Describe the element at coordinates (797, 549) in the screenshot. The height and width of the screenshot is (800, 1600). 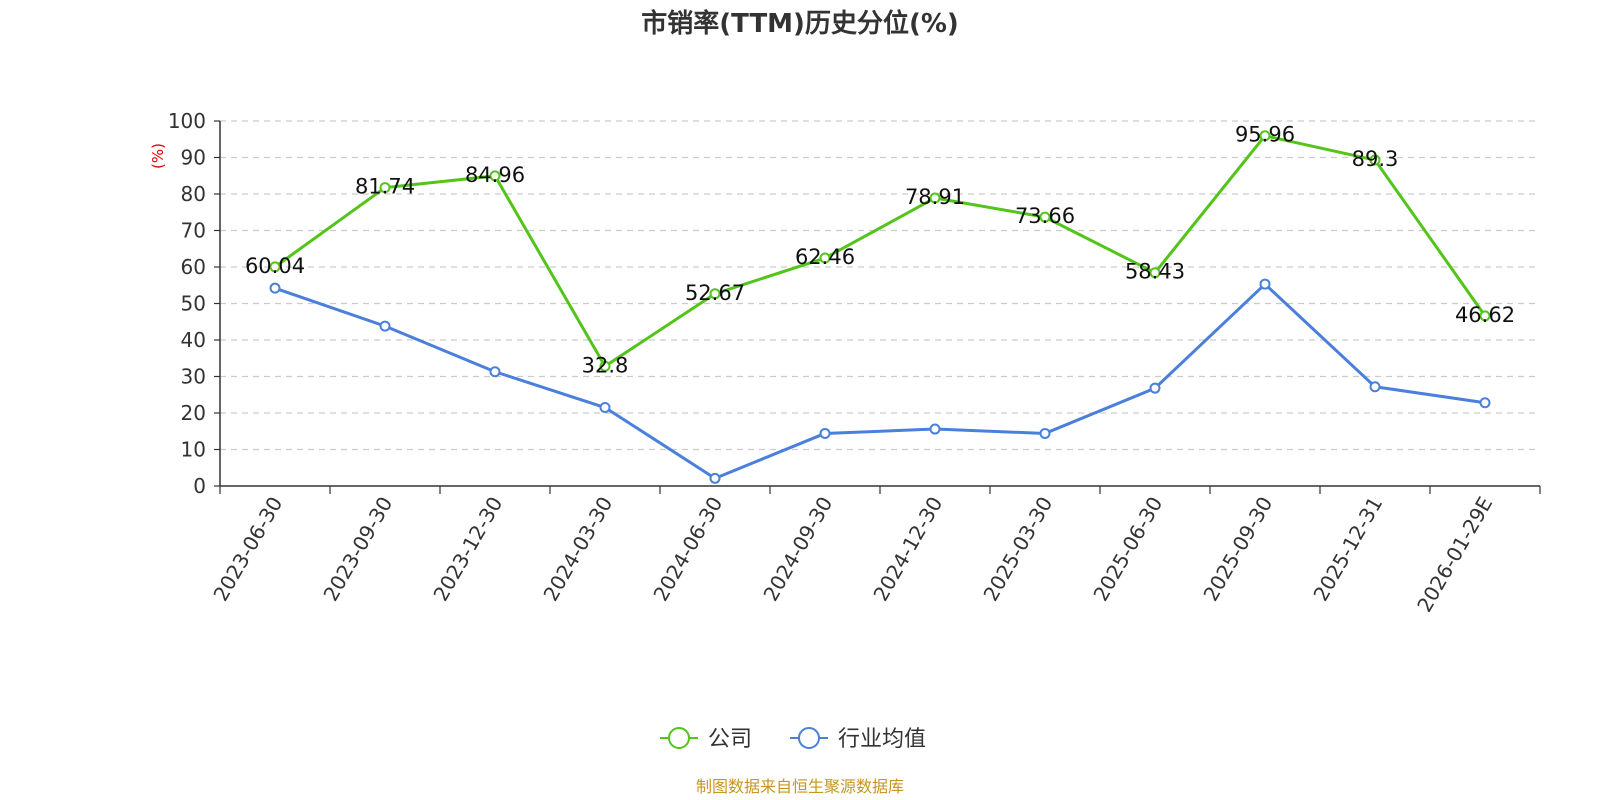
I see `x-tick-label: 2024-09-30` at that location.